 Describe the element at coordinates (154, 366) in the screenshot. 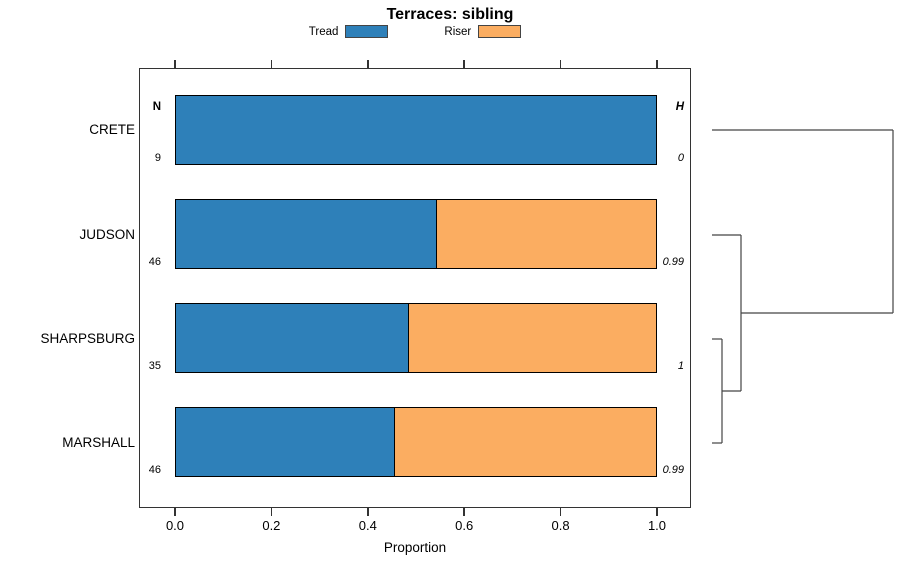

I see `n-value-sharpsburg: 35` at that location.